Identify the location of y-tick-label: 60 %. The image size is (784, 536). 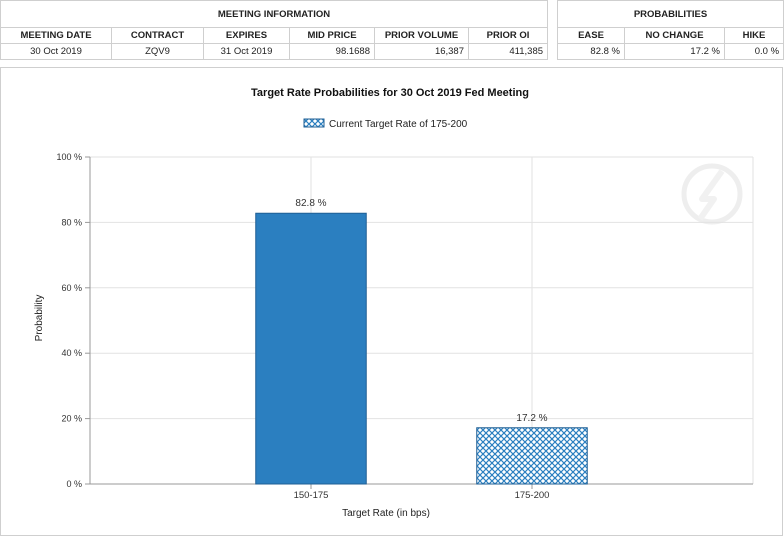
(71, 288).